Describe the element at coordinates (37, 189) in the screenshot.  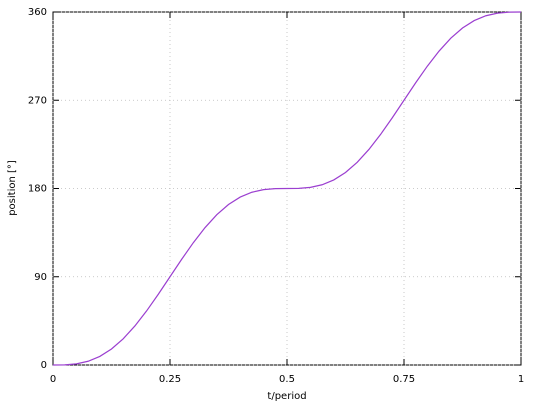
I see `y-tick-label: 180` at that location.